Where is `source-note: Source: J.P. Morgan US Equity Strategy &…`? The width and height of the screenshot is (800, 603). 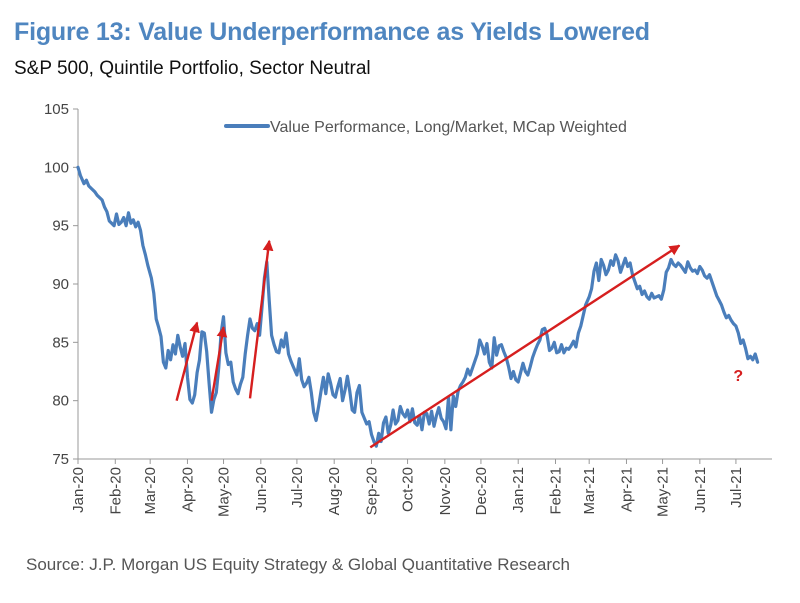
source-note: Source: J.P. Morgan US Equity Strategy &… is located at coordinates (298, 564).